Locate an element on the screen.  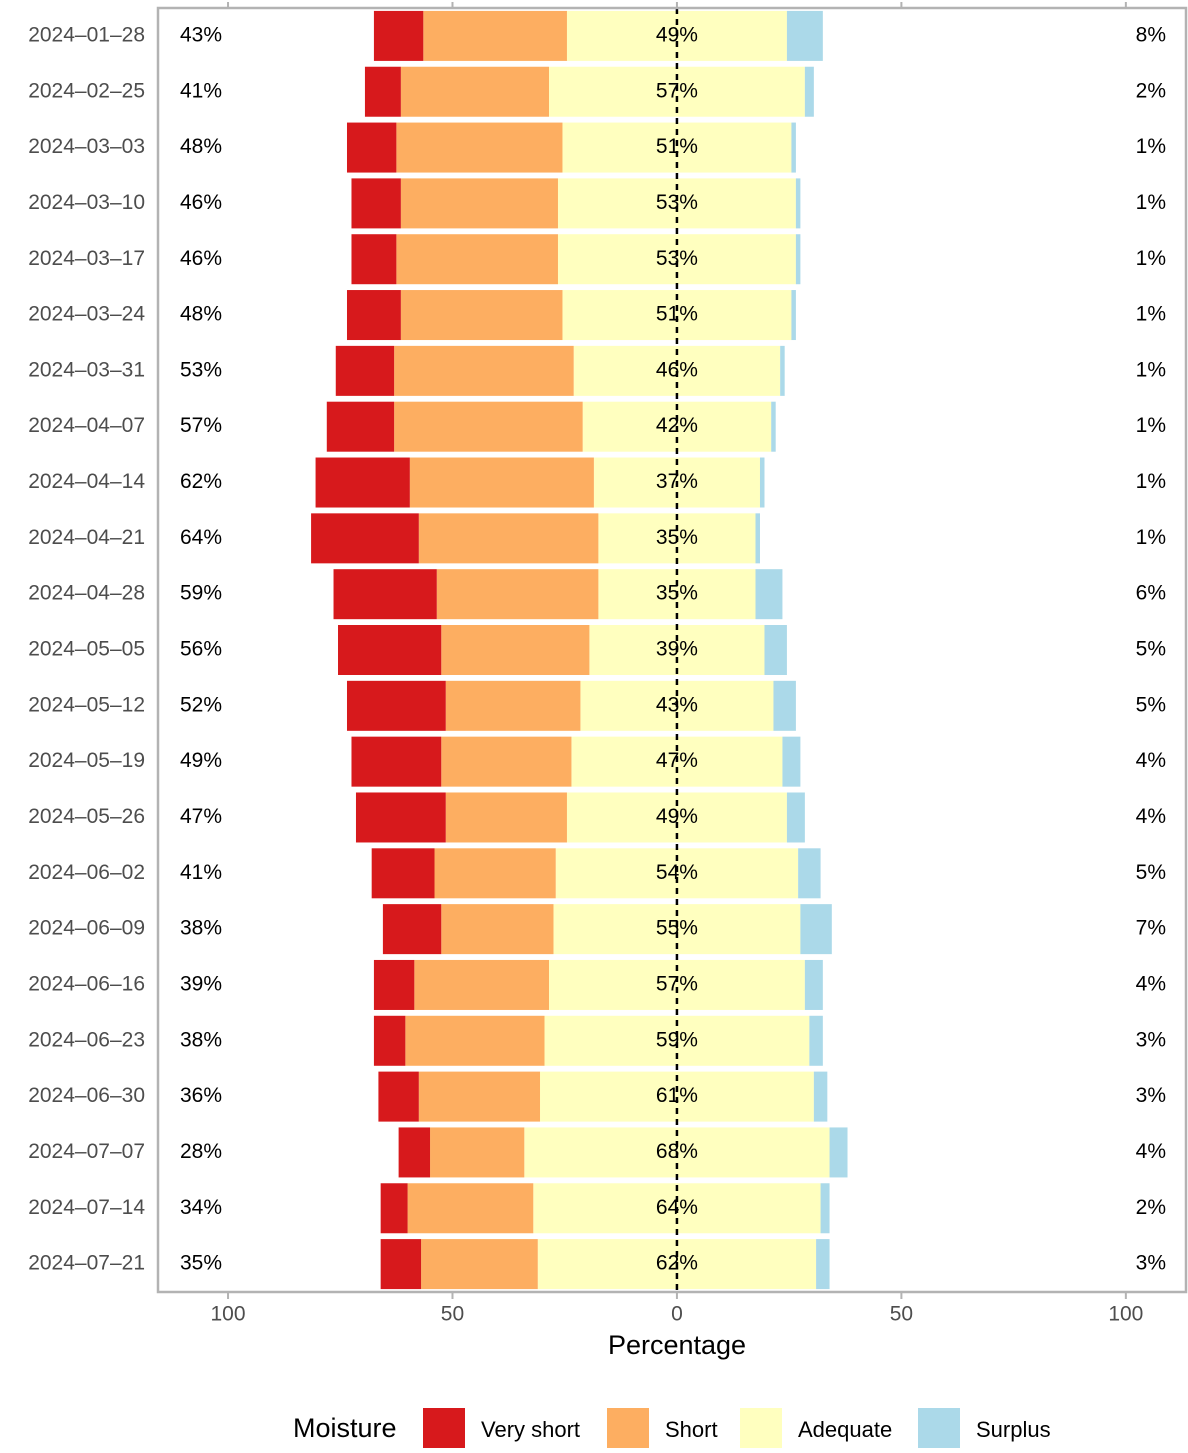
center-label: 57% is located at coordinates (677, 984).